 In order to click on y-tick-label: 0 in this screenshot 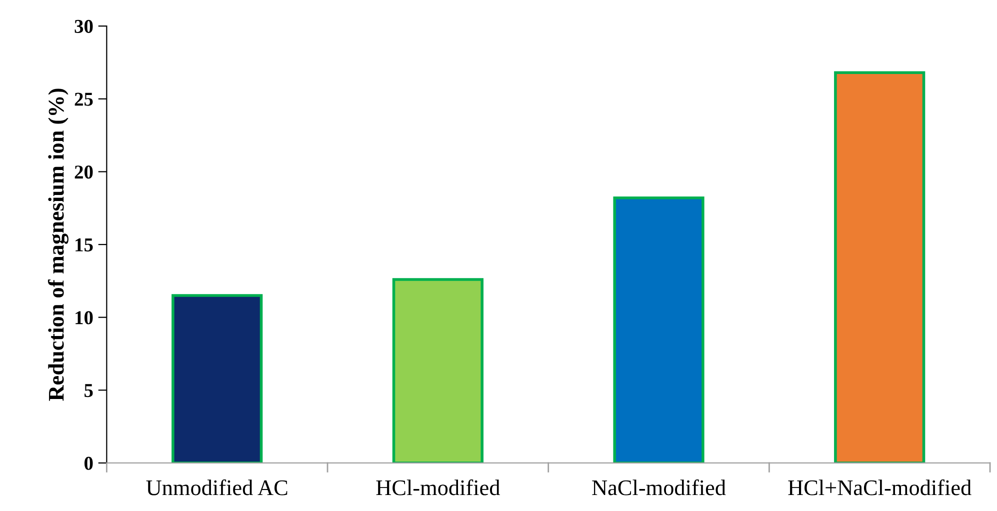, I will do `click(88, 463)`.